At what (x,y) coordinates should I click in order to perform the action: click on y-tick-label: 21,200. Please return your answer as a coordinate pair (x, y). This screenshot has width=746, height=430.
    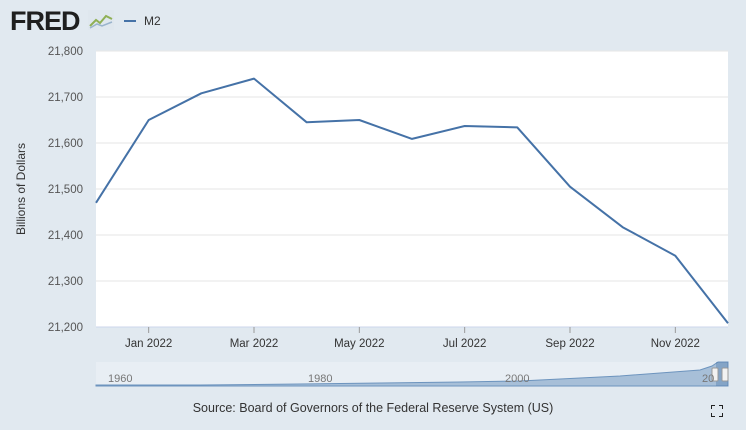
    Looking at the image, I should click on (65, 328).